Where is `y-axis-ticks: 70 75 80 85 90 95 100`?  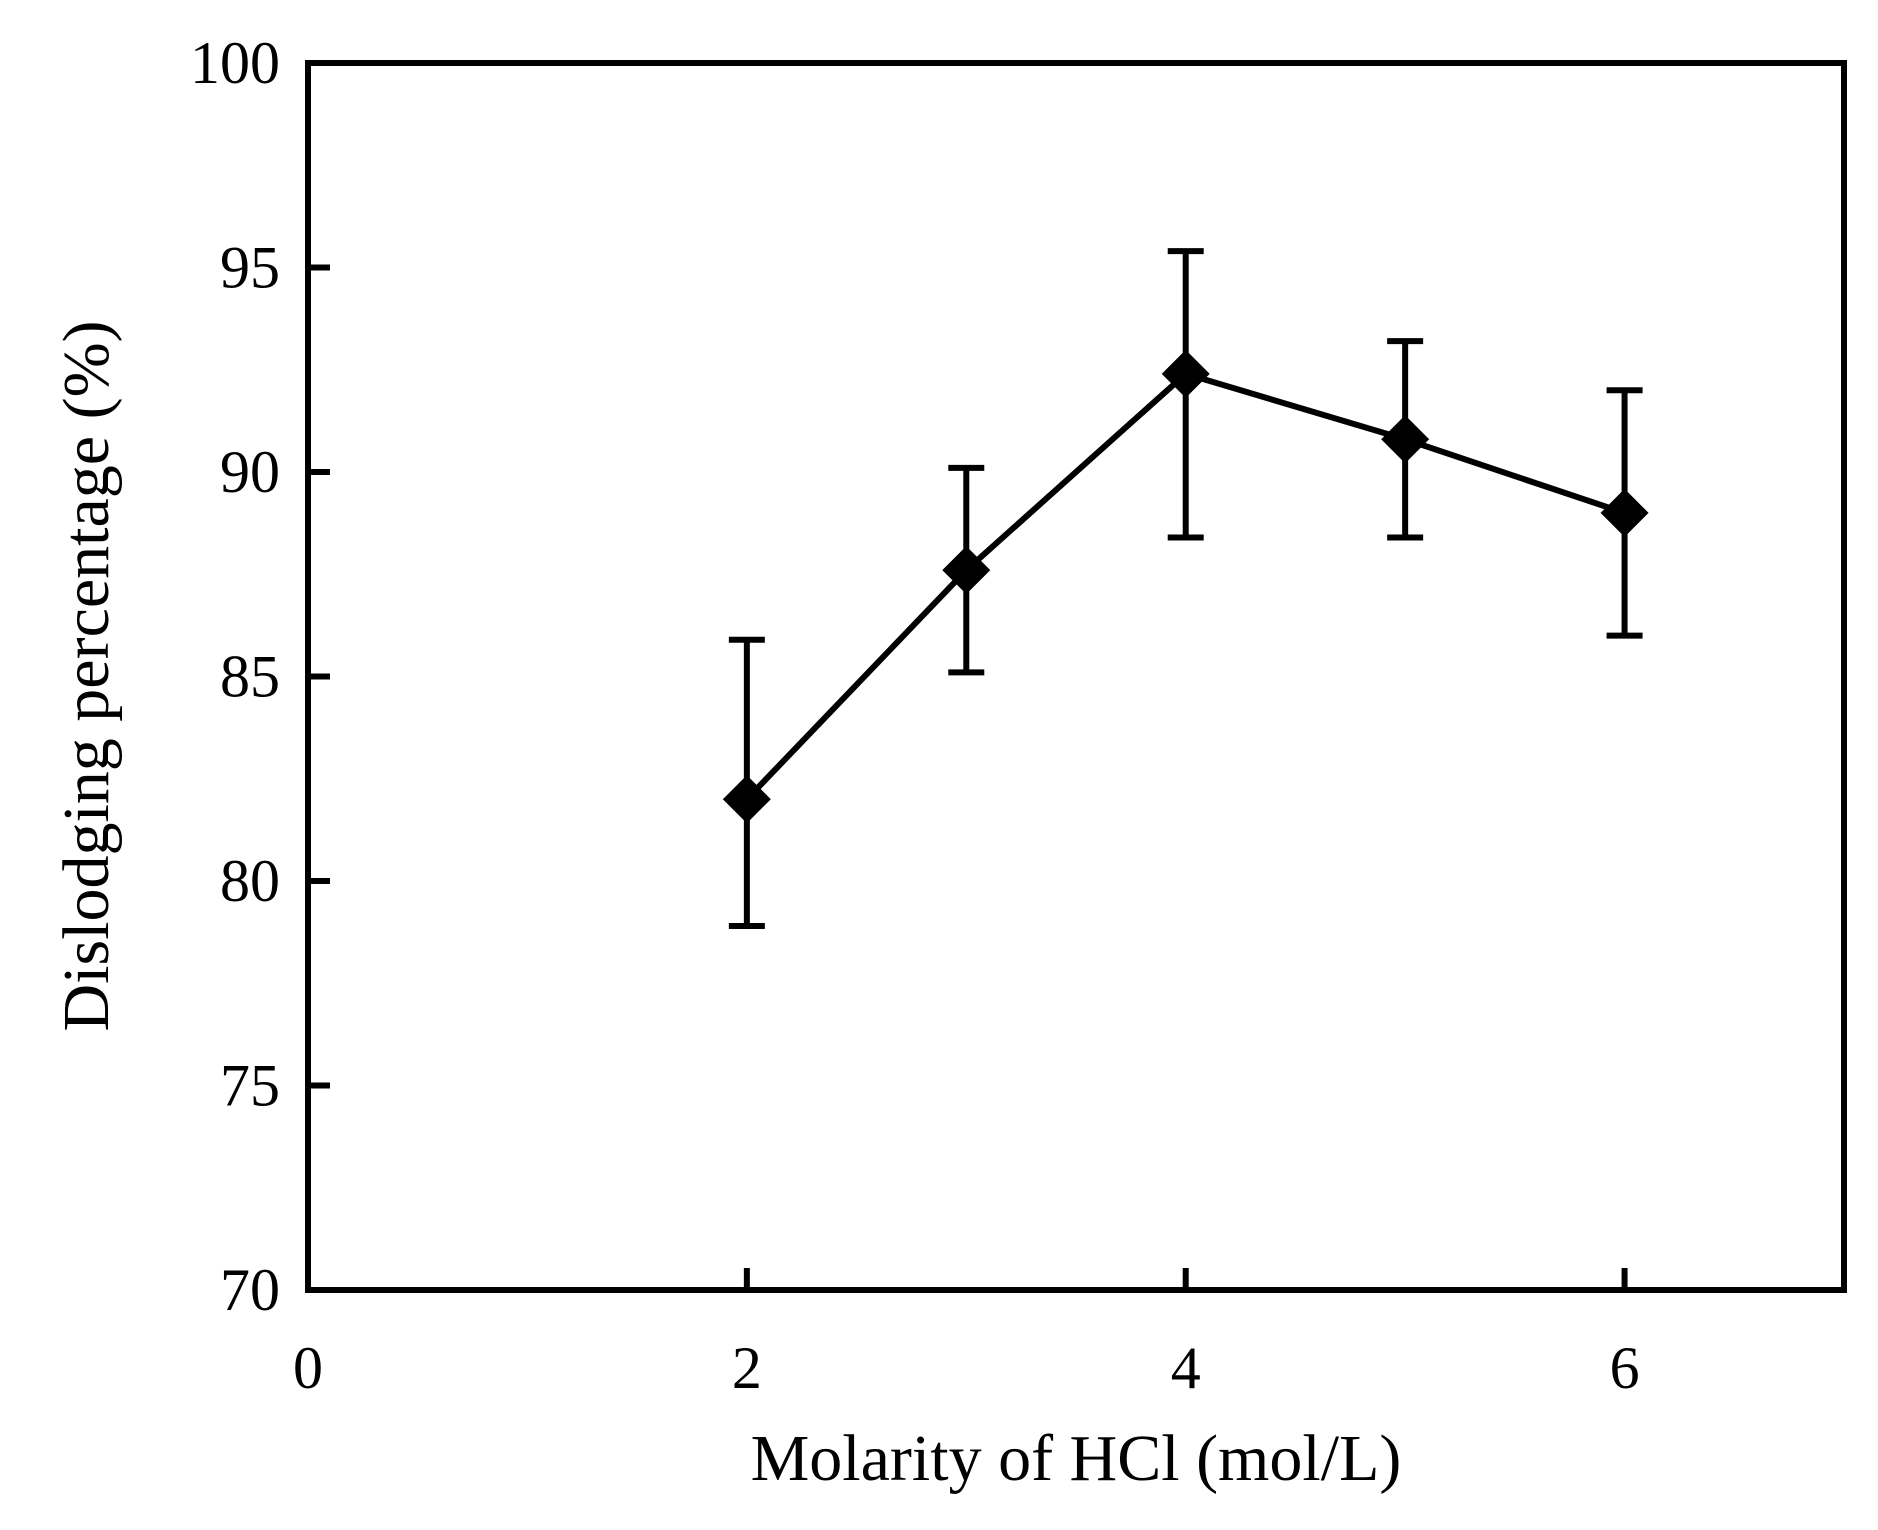
y-axis-ticks: 70 75 80 85 90 95 100 is located at coordinates (260, 676).